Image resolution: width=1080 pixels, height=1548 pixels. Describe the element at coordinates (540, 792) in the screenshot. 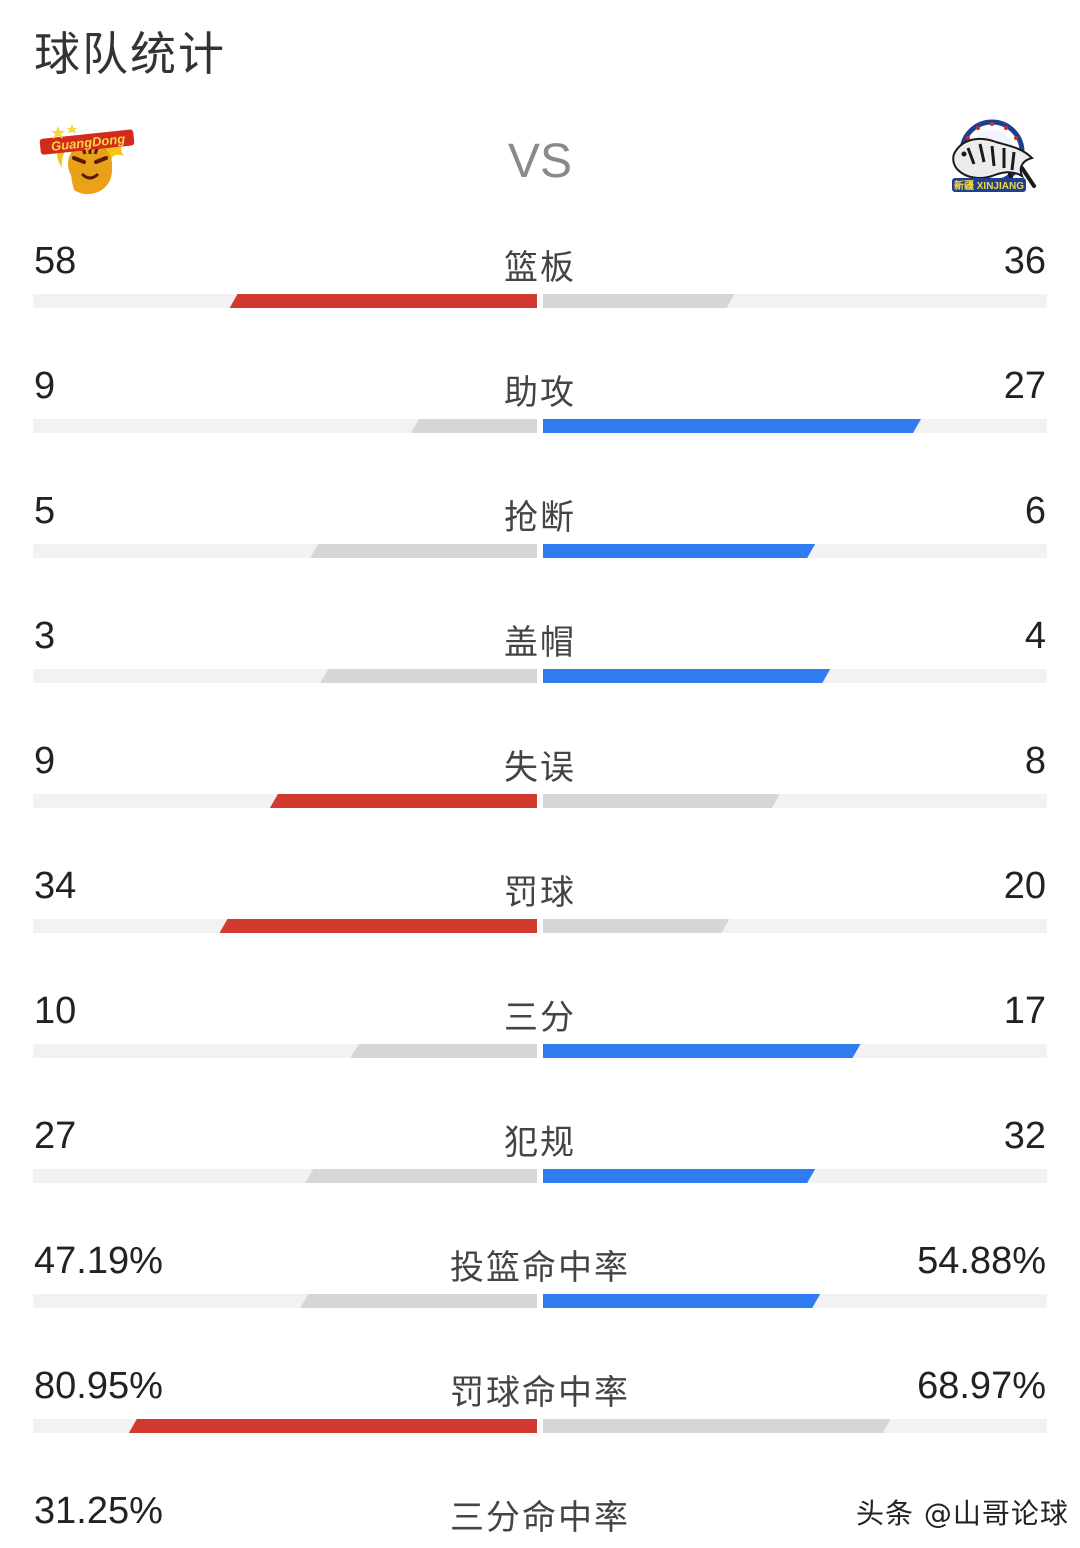

I see `stat-row: 9 失误 8` at that location.